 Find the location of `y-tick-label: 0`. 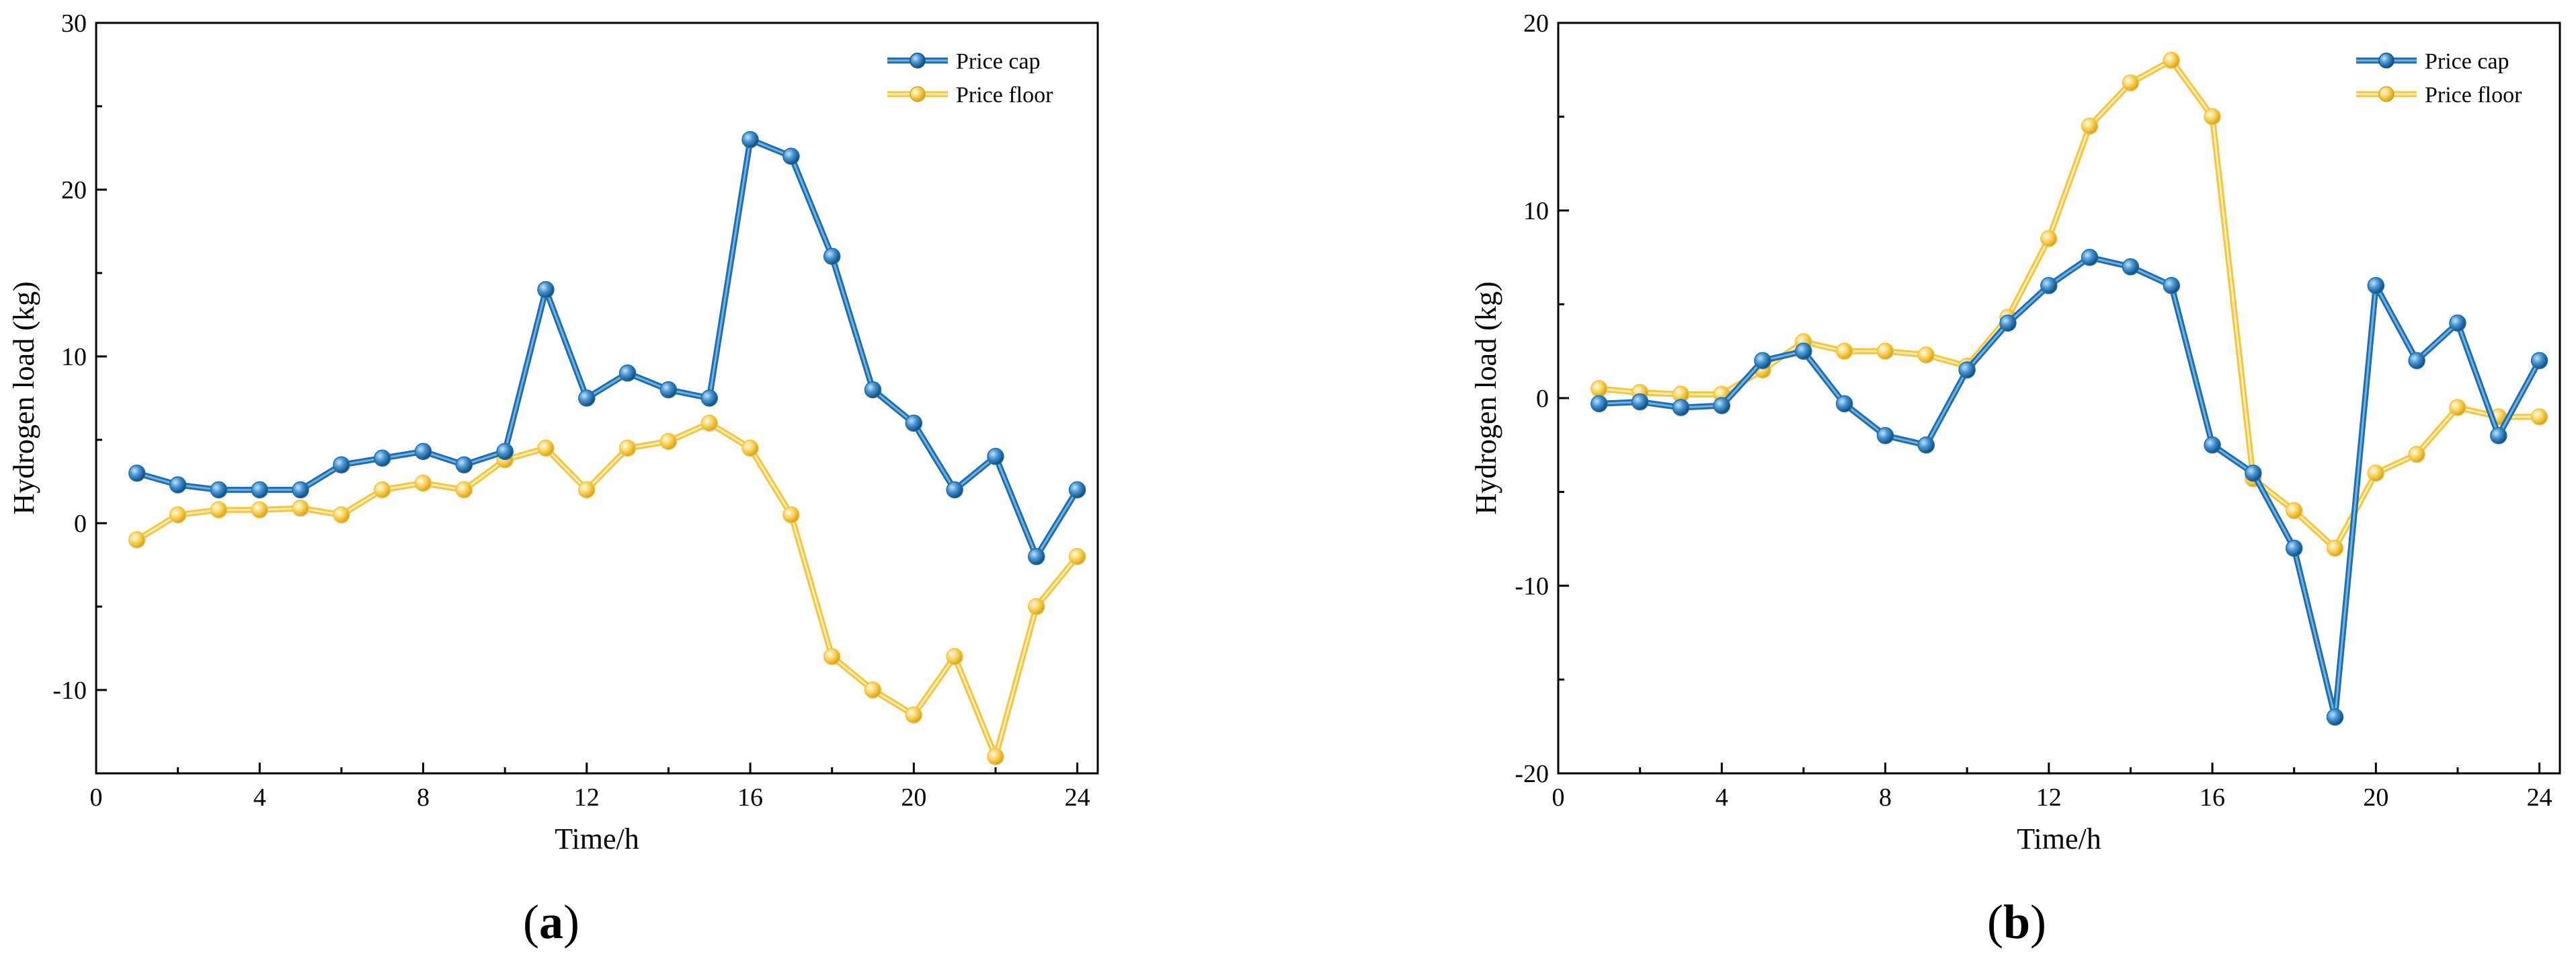

y-tick-label: 0 is located at coordinates (1542, 399).